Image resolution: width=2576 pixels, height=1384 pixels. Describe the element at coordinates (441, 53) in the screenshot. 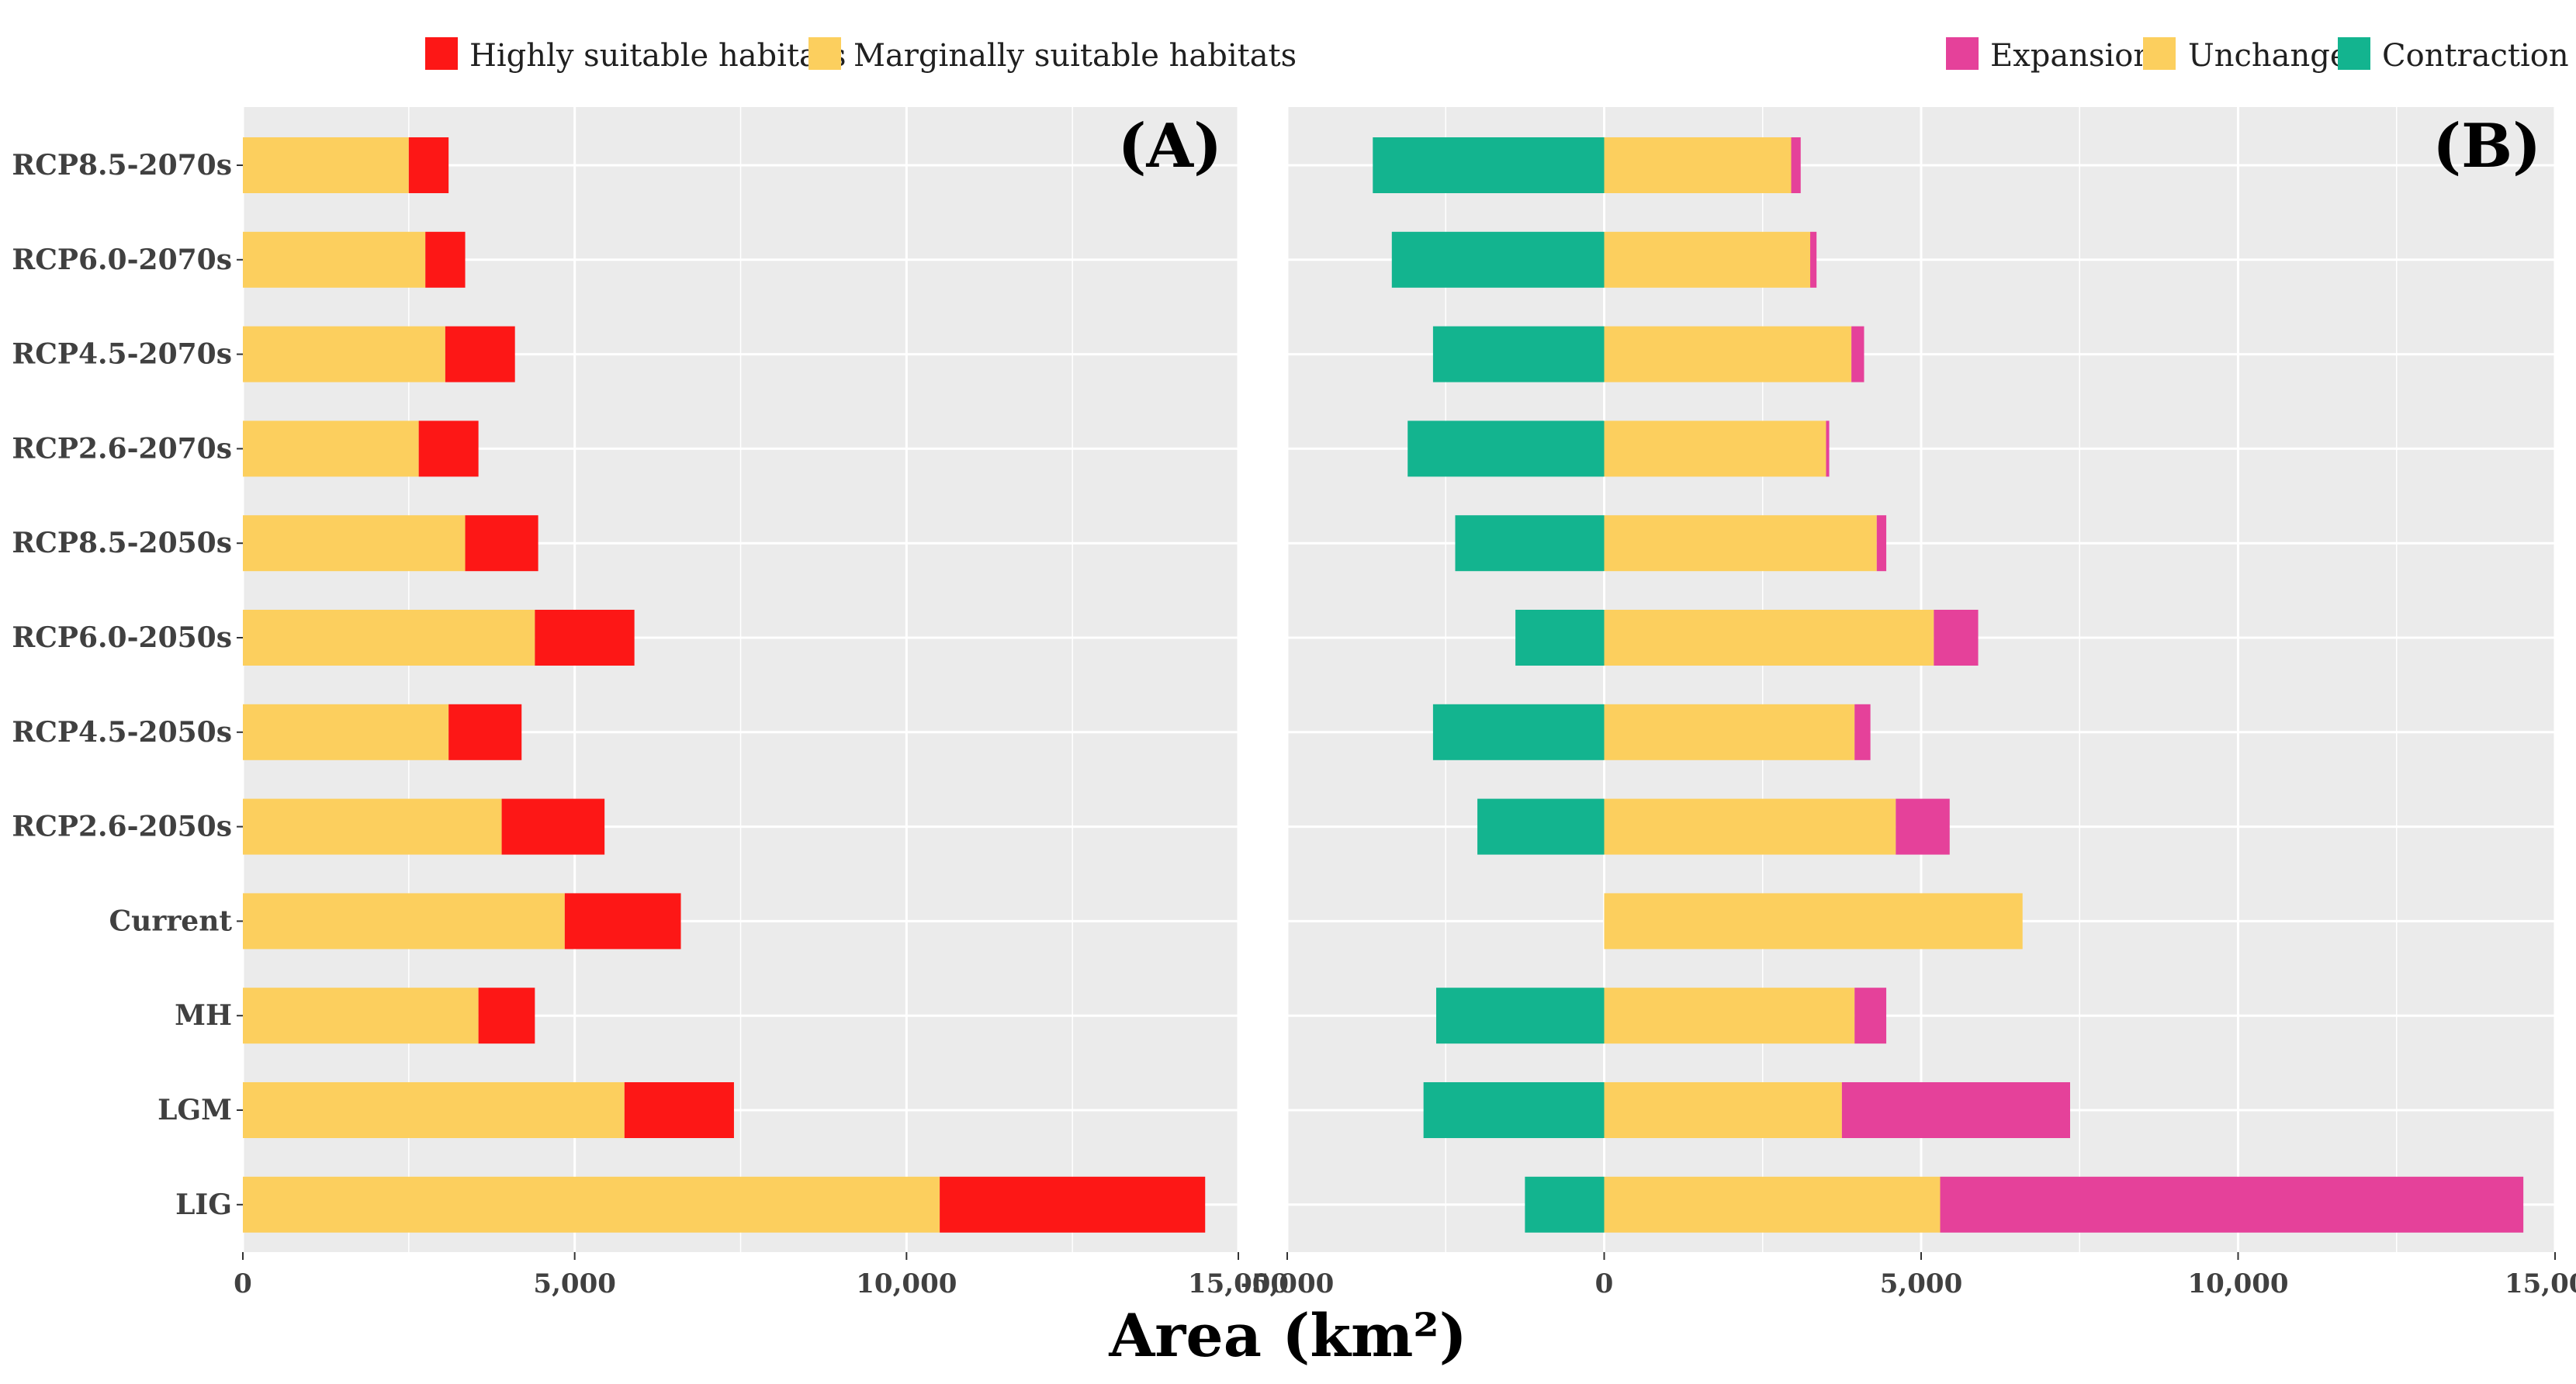

I see `legend-a-swatch-highly` at that location.